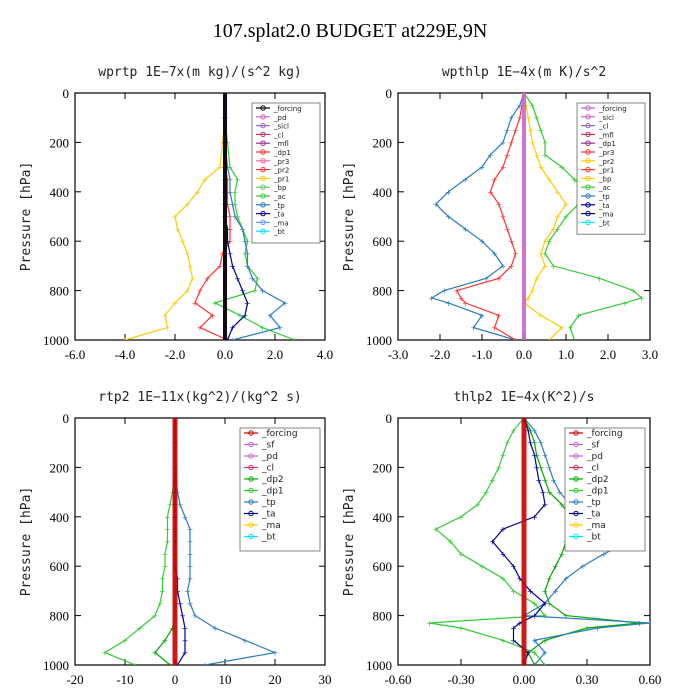  Describe the element at coordinates (60, 192) in the screenshot. I see `y-tick-label: 400` at that location.